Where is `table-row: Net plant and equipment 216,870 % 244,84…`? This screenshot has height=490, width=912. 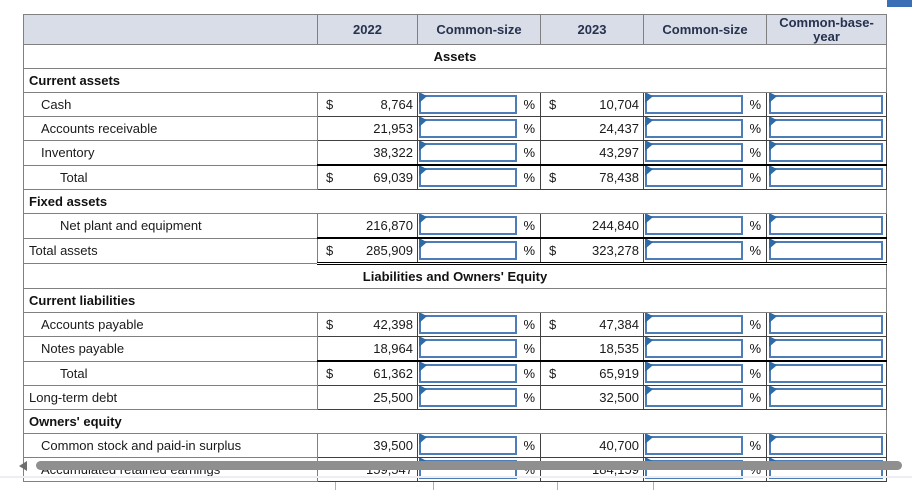 table-row: Net plant and equipment 216,870 % 244,84… is located at coordinates (455, 226).